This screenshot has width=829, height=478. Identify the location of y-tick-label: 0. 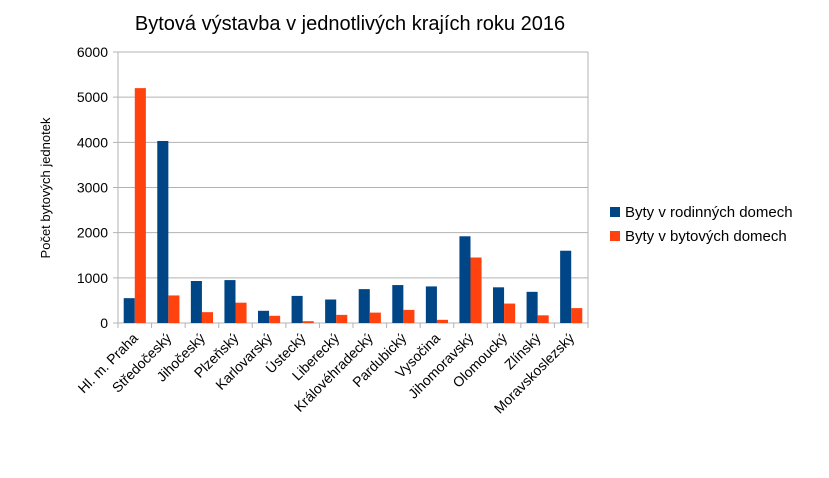
(104, 323).